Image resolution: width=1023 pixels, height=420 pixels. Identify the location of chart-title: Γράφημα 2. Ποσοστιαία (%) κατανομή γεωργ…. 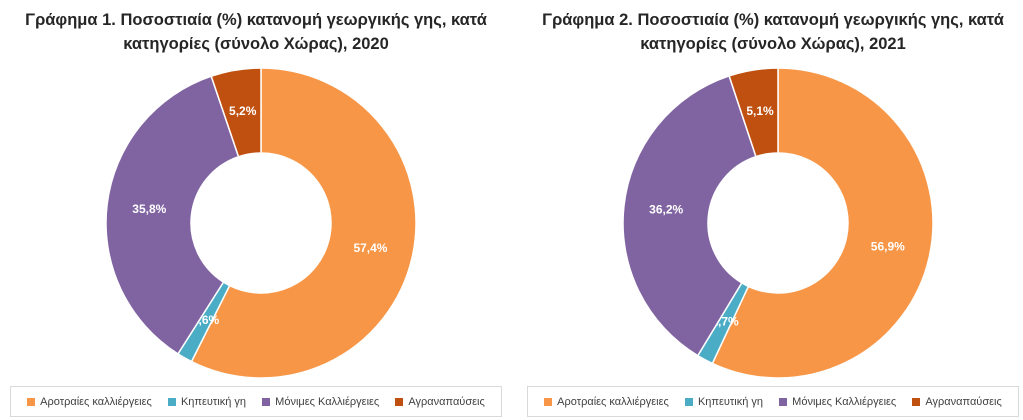
(773, 32).